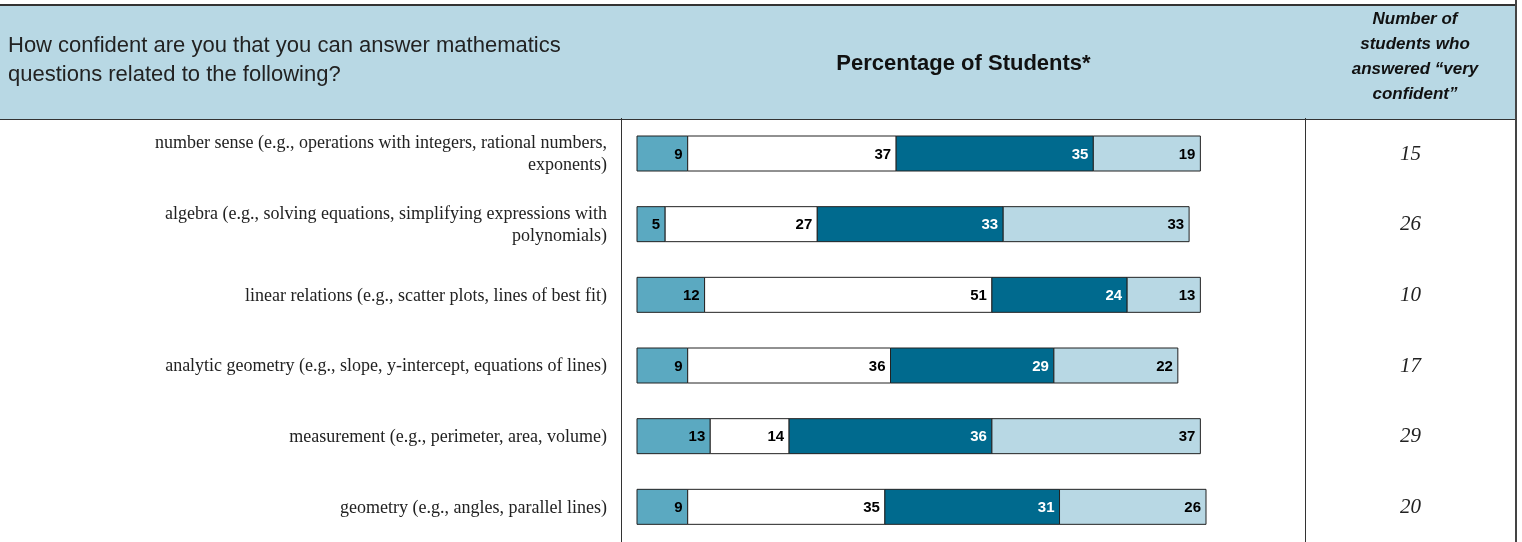 Image resolution: width=1522 pixels, height=542 pixels. I want to click on data-label: 26, so click(1192, 507).